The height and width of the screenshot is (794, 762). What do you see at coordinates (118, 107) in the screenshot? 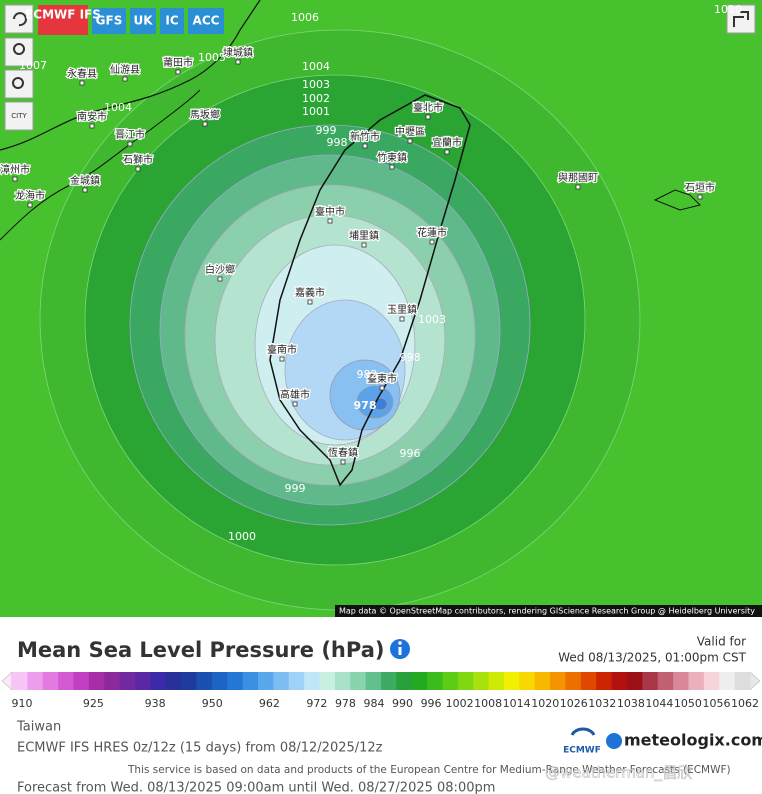
I see `contour-label: 1004` at bounding box center [118, 107].